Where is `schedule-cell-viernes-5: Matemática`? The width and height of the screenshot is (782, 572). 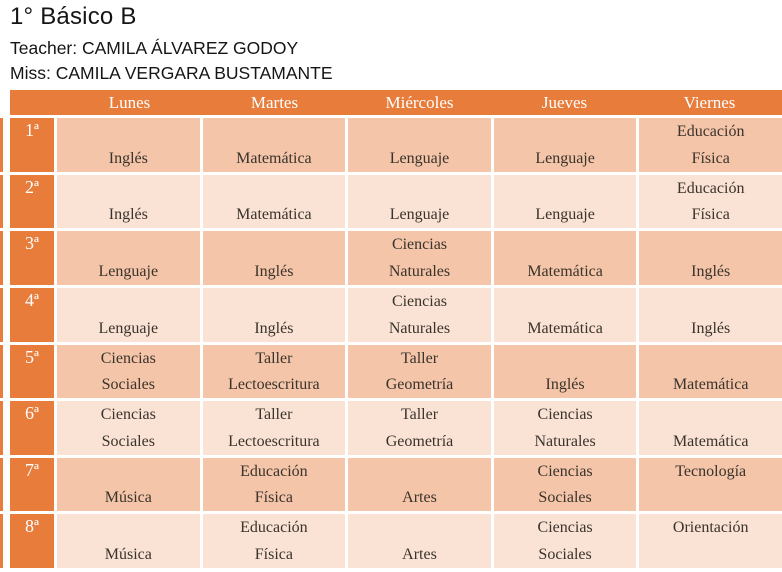 schedule-cell-viernes-5: Matemática is located at coordinates (710, 371).